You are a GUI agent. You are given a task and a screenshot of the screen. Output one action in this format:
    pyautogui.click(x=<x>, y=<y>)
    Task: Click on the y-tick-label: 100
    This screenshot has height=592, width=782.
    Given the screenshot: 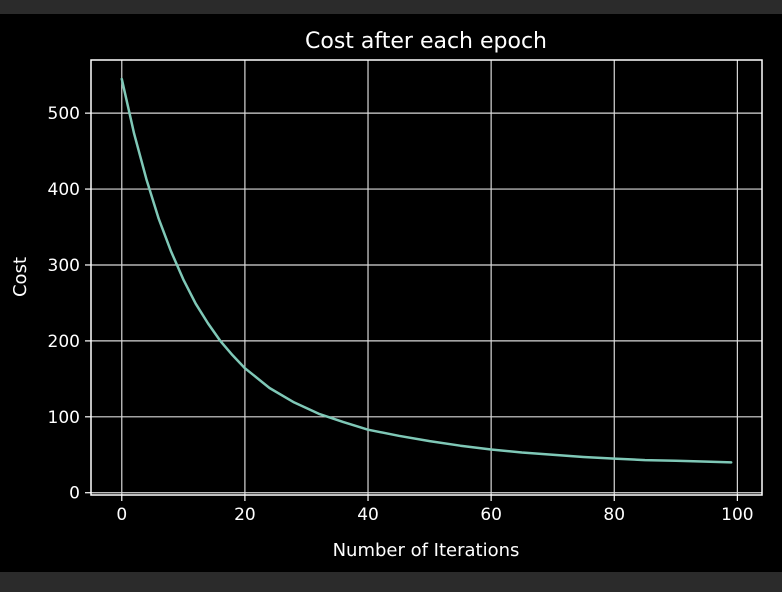 What is the action you would take?
    pyautogui.click(x=64, y=418)
    